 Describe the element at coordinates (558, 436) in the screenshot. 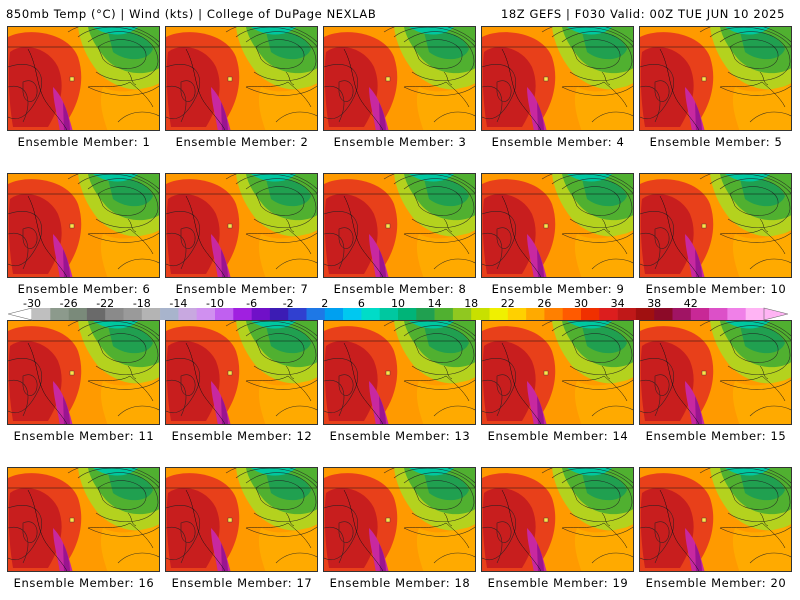

I see `ensemble-member-caption: Ensemble Member: 14` at that location.